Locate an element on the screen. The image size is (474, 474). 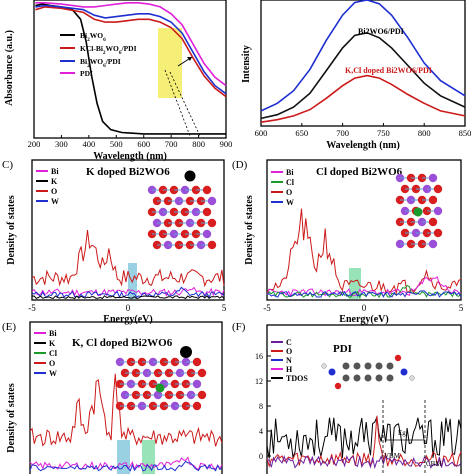
panel-c-xlabel: Energy(eV) is located at coordinates (127, 319).